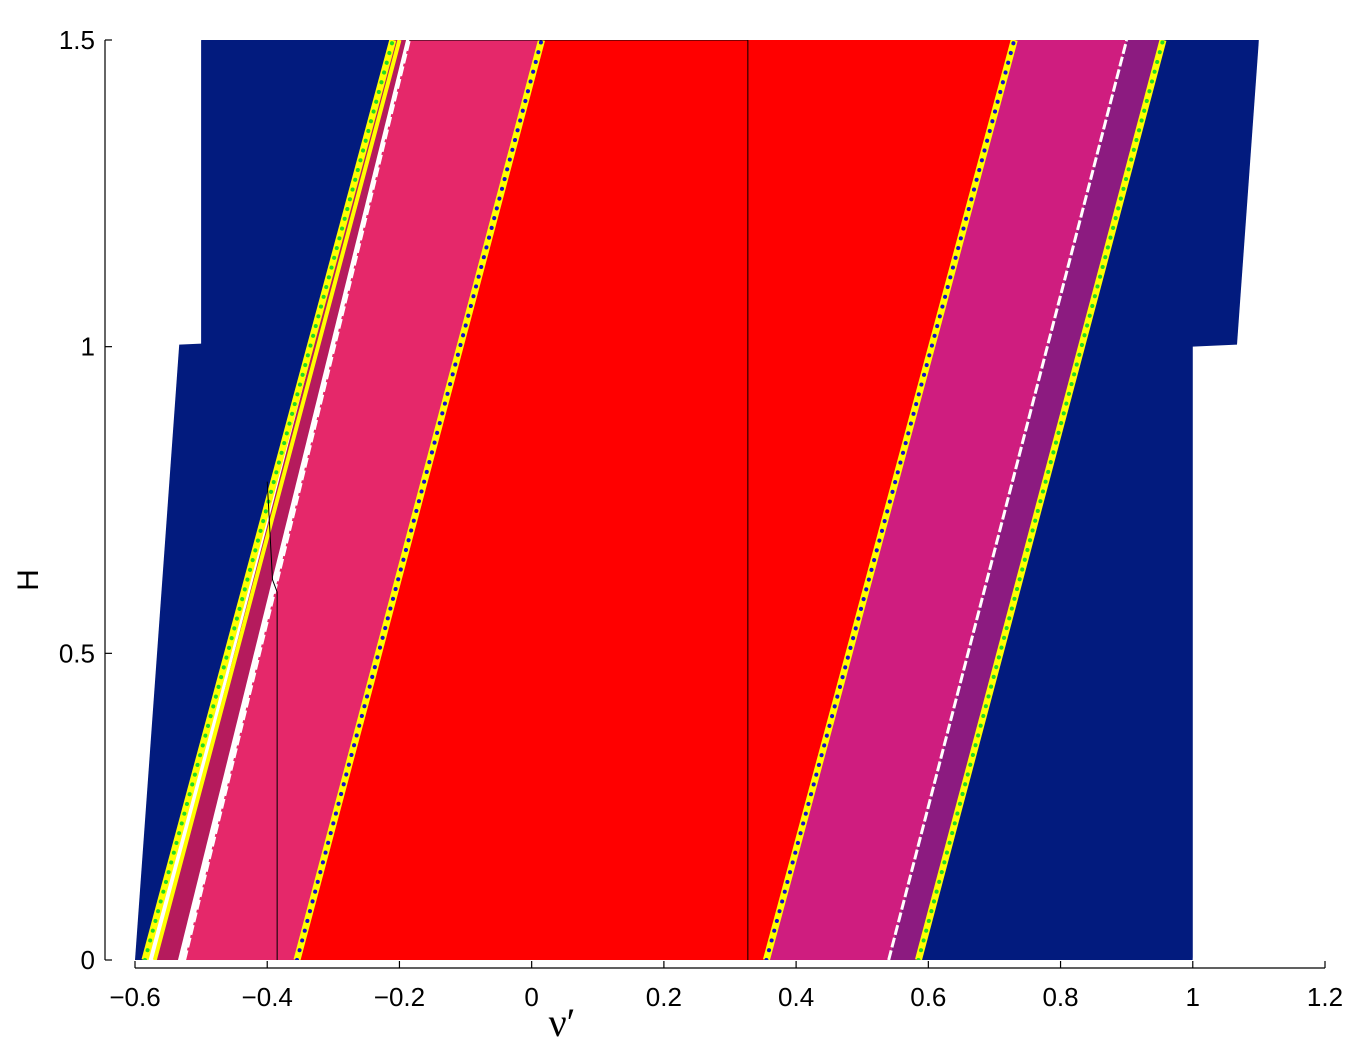 The height and width of the screenshot is (1043, 1362). I want to click on x-tick-label-1: −0.4, so click(267, 997).